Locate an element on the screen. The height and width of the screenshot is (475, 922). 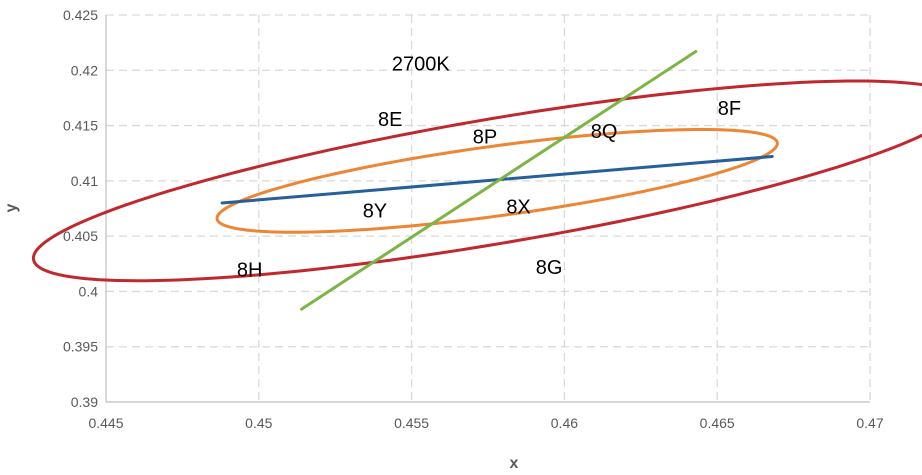
region-label: 2700K is located at coordinates (421, 65).